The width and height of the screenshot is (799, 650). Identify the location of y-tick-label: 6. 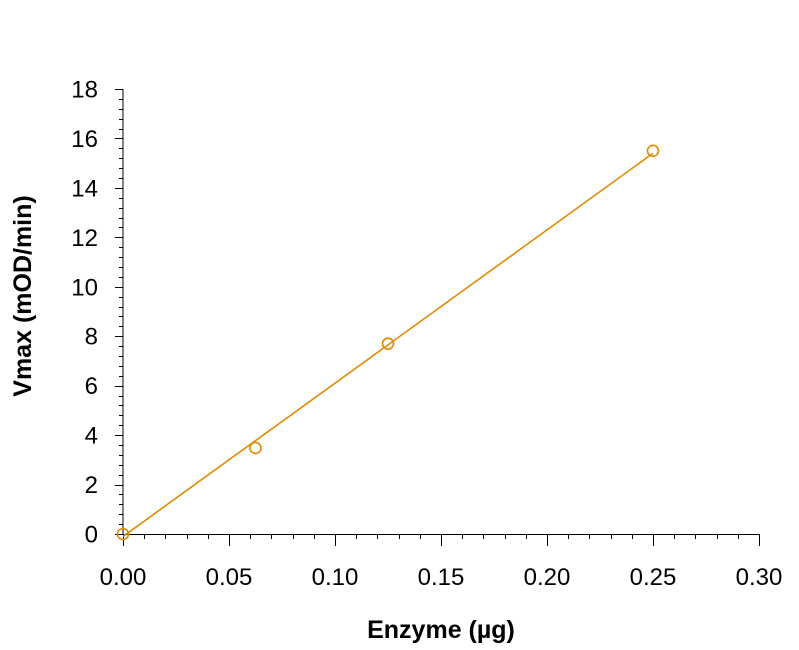
(91, 386).